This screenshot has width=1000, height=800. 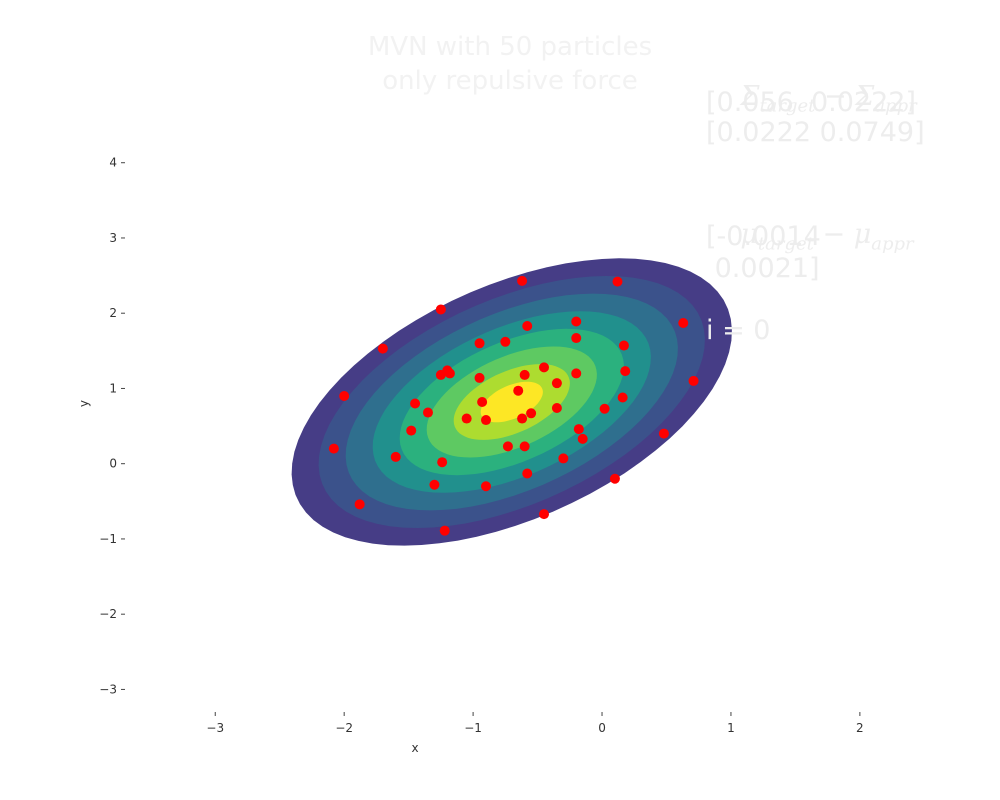 I want to click on y-tick-label: −2, so click(x=108, y=614).